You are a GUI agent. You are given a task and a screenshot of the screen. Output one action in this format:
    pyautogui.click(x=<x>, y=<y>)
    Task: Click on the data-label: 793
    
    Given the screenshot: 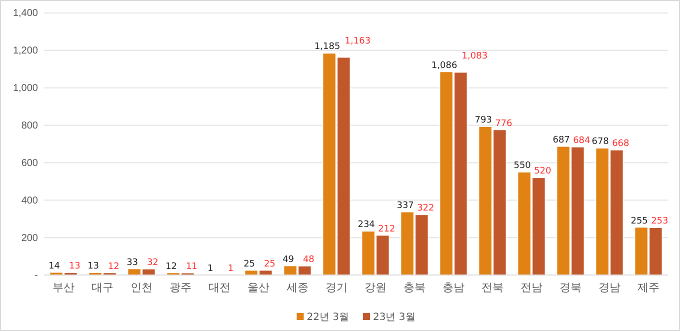 What is the action you would take?
    pyautogui.click(x=483, y=121)
    